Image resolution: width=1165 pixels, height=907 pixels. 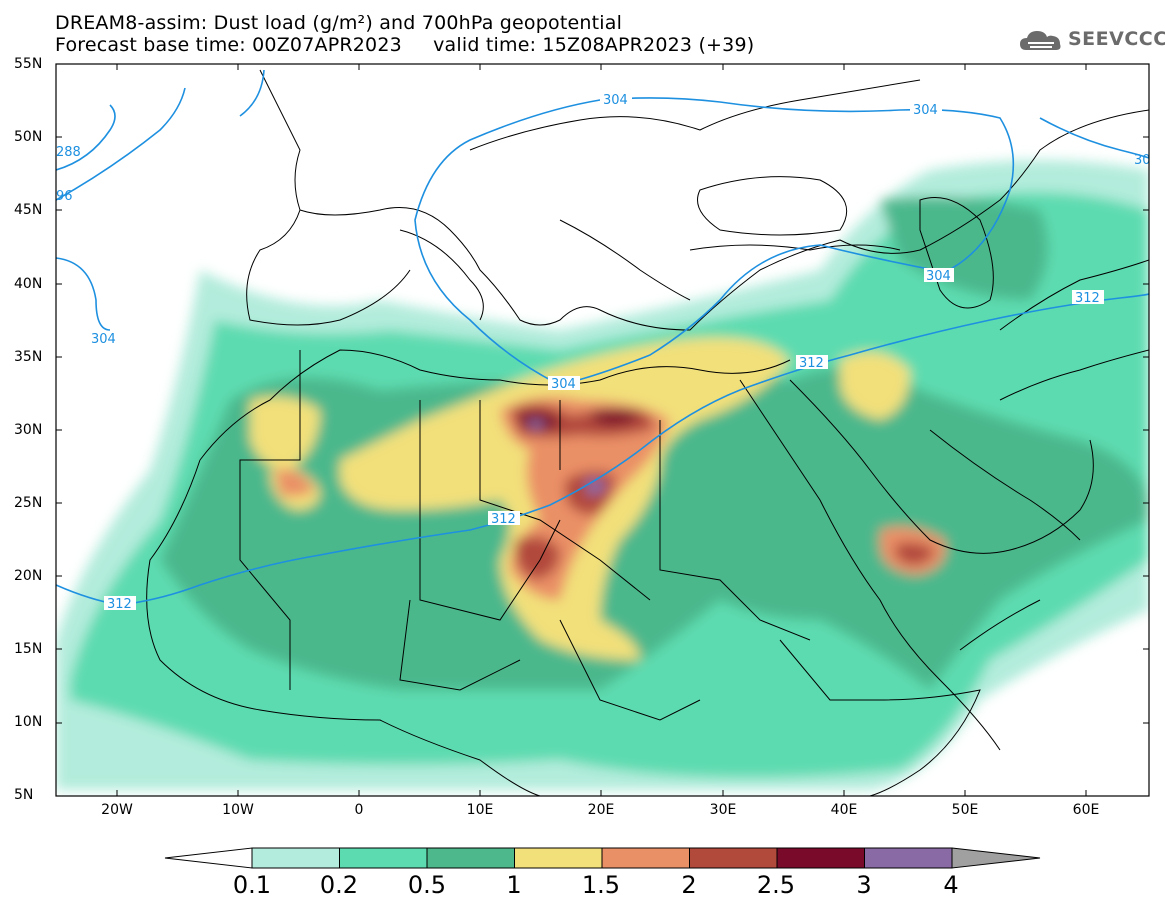 What do you see at coordinates (864, 885) in the screenshot?
I see `colorbar-tick-label: 3` at bounding box center [864, 885].